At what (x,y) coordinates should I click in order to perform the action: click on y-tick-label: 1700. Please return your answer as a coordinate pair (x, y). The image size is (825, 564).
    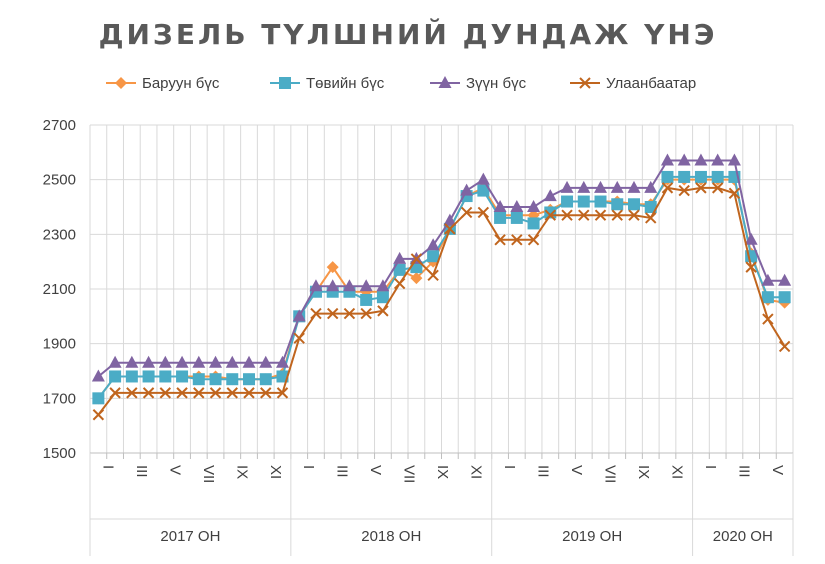
    Looking at the image, I should click on (59, 398).